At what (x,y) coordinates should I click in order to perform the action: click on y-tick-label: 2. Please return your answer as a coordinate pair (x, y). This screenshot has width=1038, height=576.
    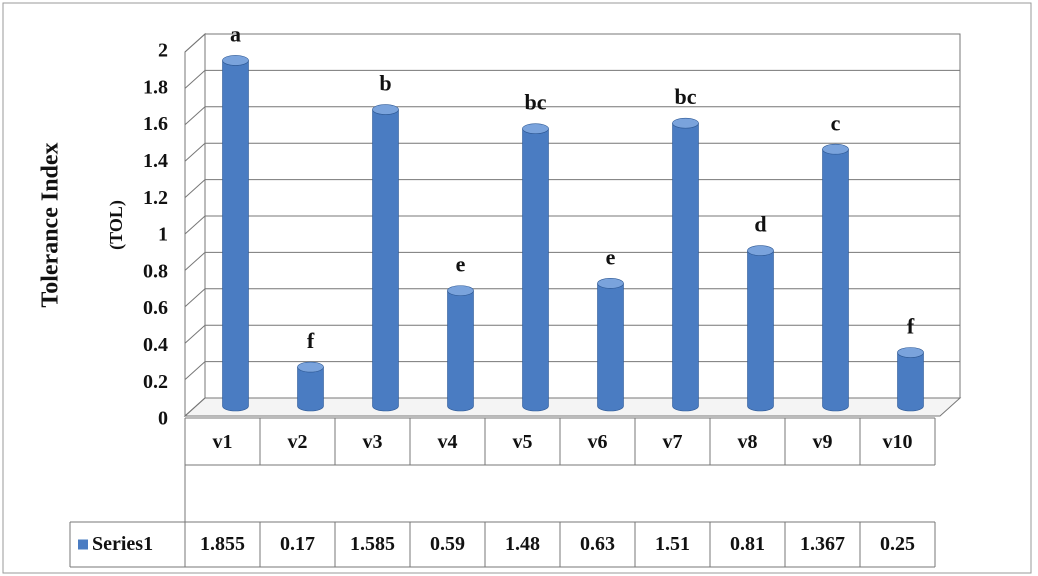
    Looking at the image, I should click on (163, 51).